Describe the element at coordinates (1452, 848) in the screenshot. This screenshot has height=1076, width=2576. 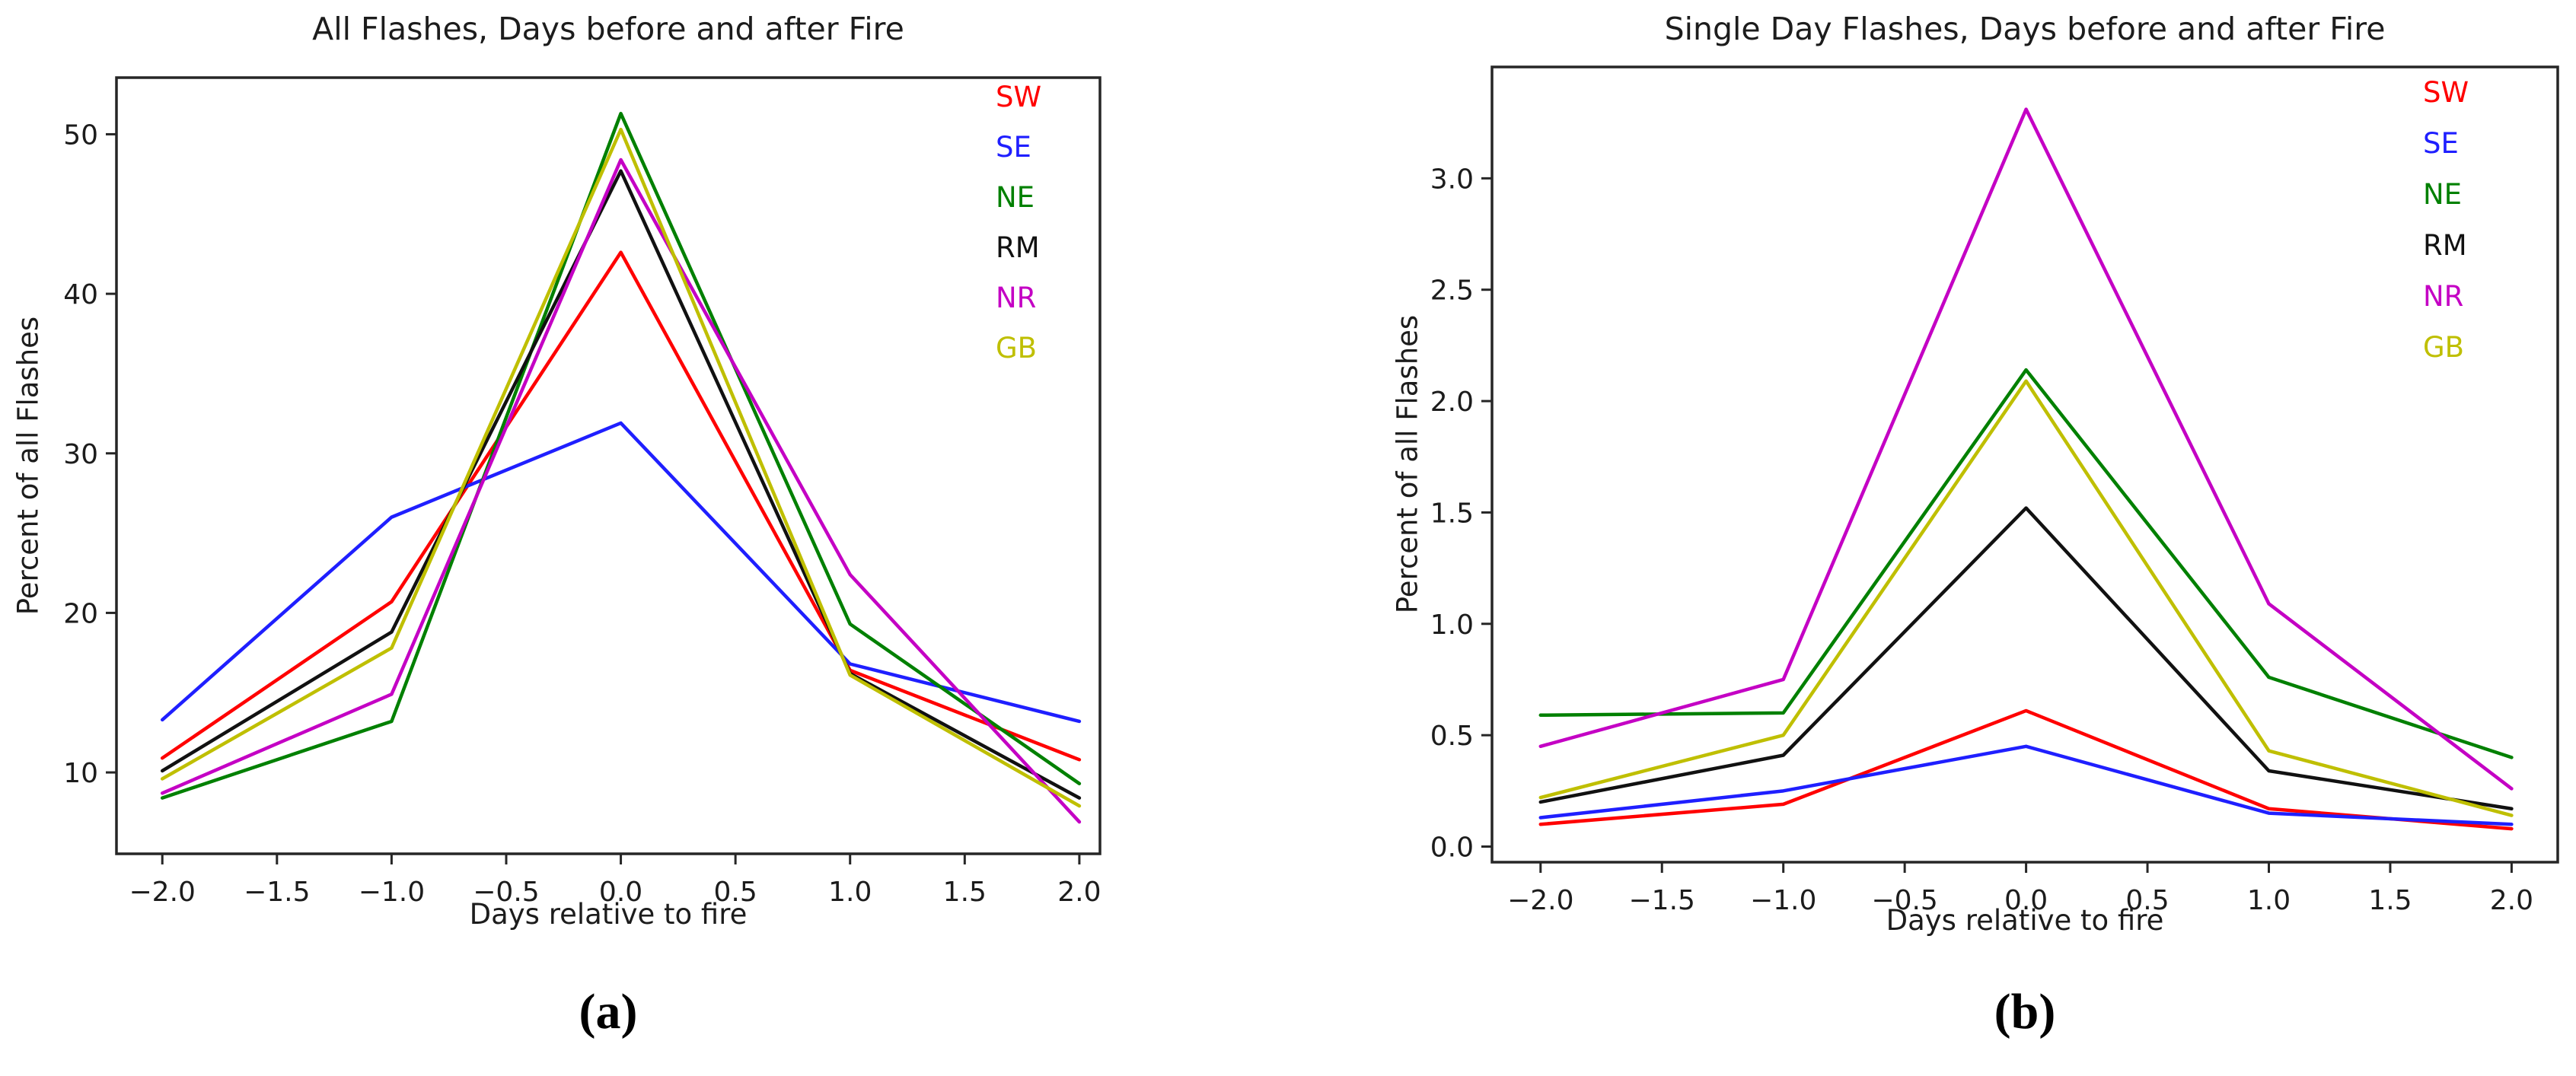
I see `single-day-flashes-y-tick-label: 0.0` at that location.